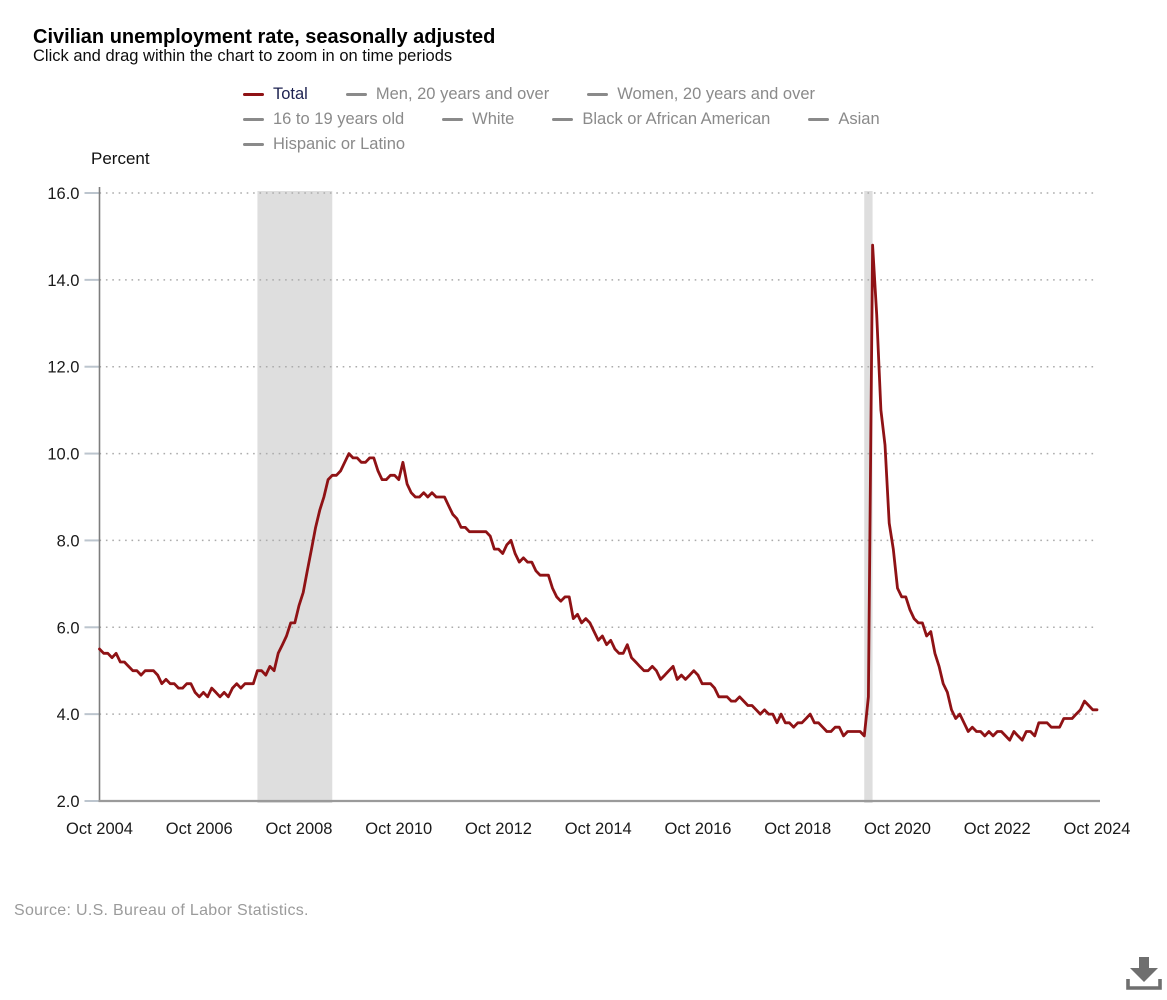 The image size is (1167, 1000). What do you see at coordinates (63, 194) in the screenshot?
I see `y-tick-label: 16.0` at bounding box center [63, 194].